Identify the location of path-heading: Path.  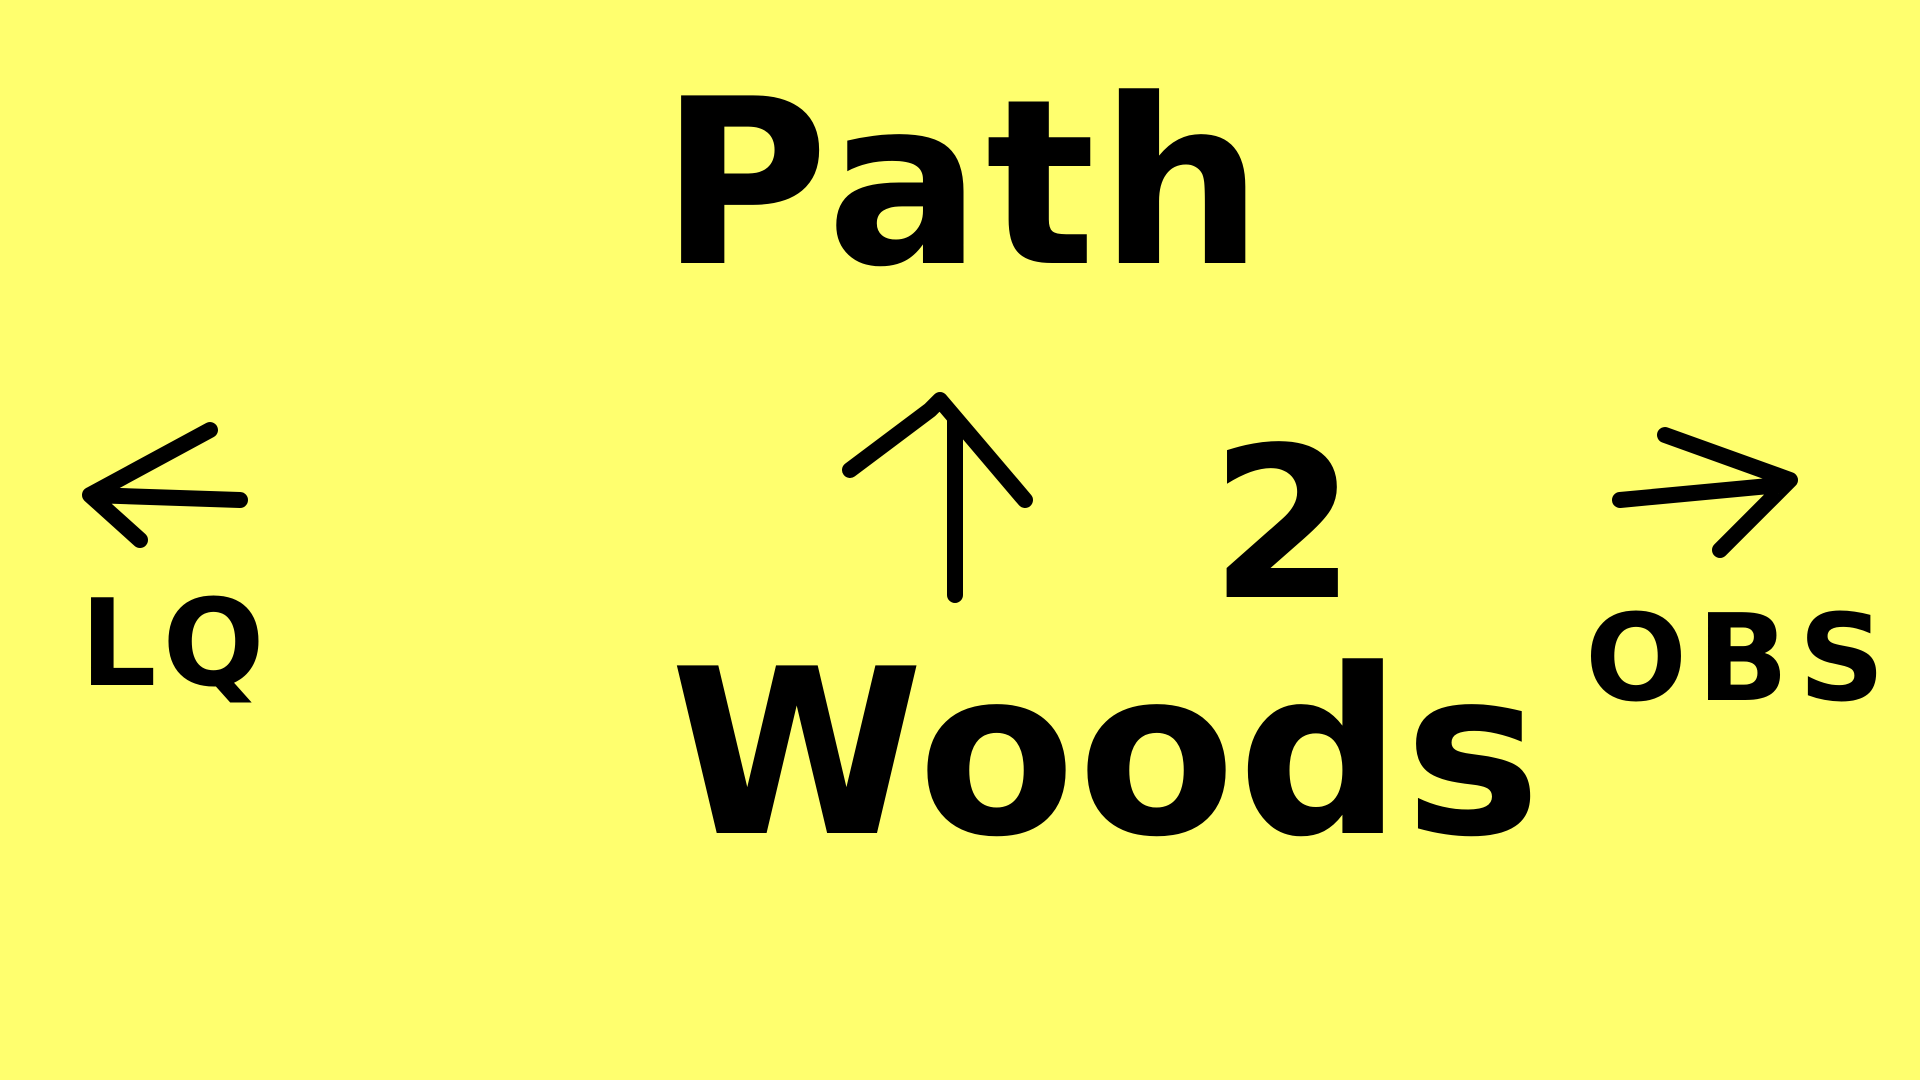
(964, 184).